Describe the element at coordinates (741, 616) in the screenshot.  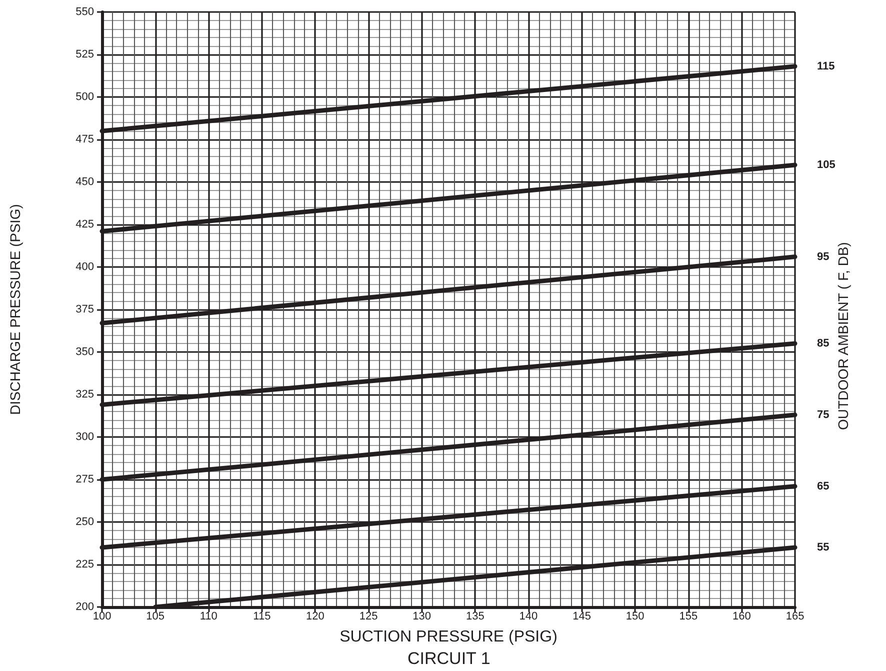
I see `x-tick-label: 160` at that location.